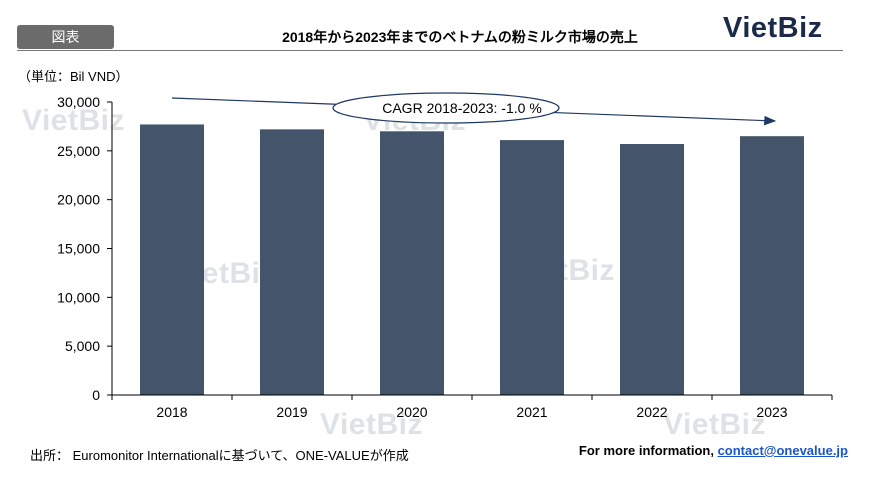 This screenshot has width=875, height=489. Describe the element at coordinates (782, 450) in the screenshot. I see `contact-email-link: contact@onevalue.jp` at that location.